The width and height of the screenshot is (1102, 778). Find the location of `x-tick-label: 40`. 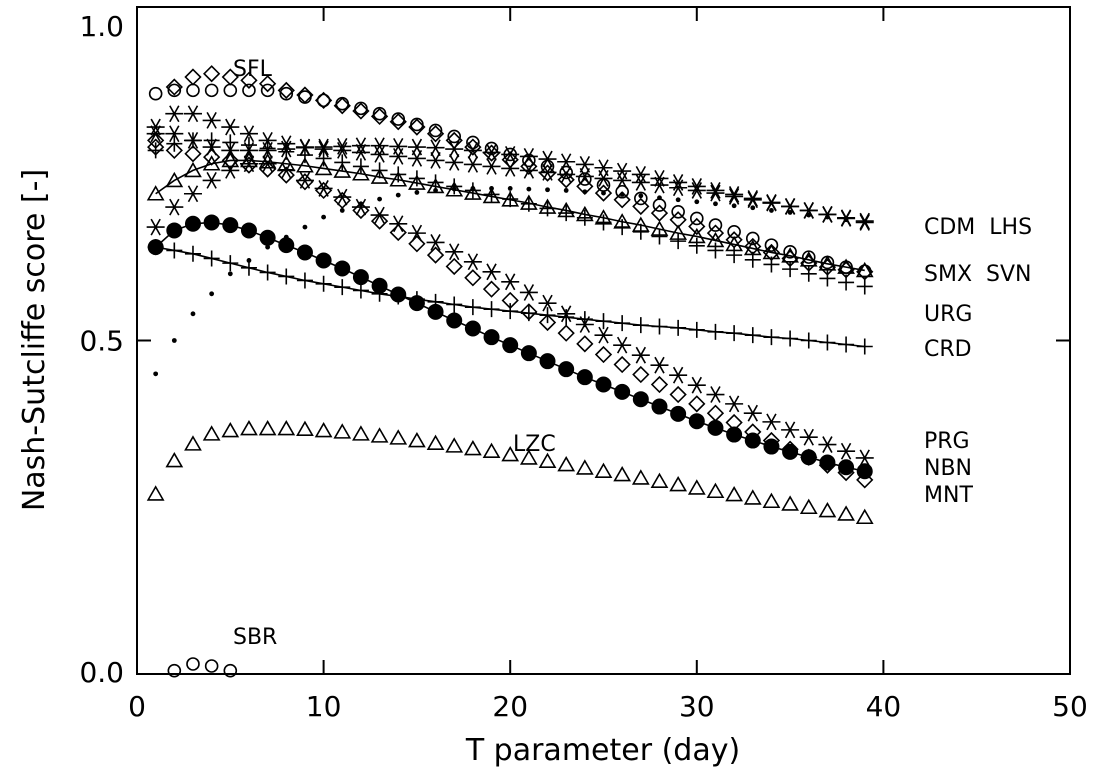

x-tick-label: 40 is located at coordinates (884, 706).